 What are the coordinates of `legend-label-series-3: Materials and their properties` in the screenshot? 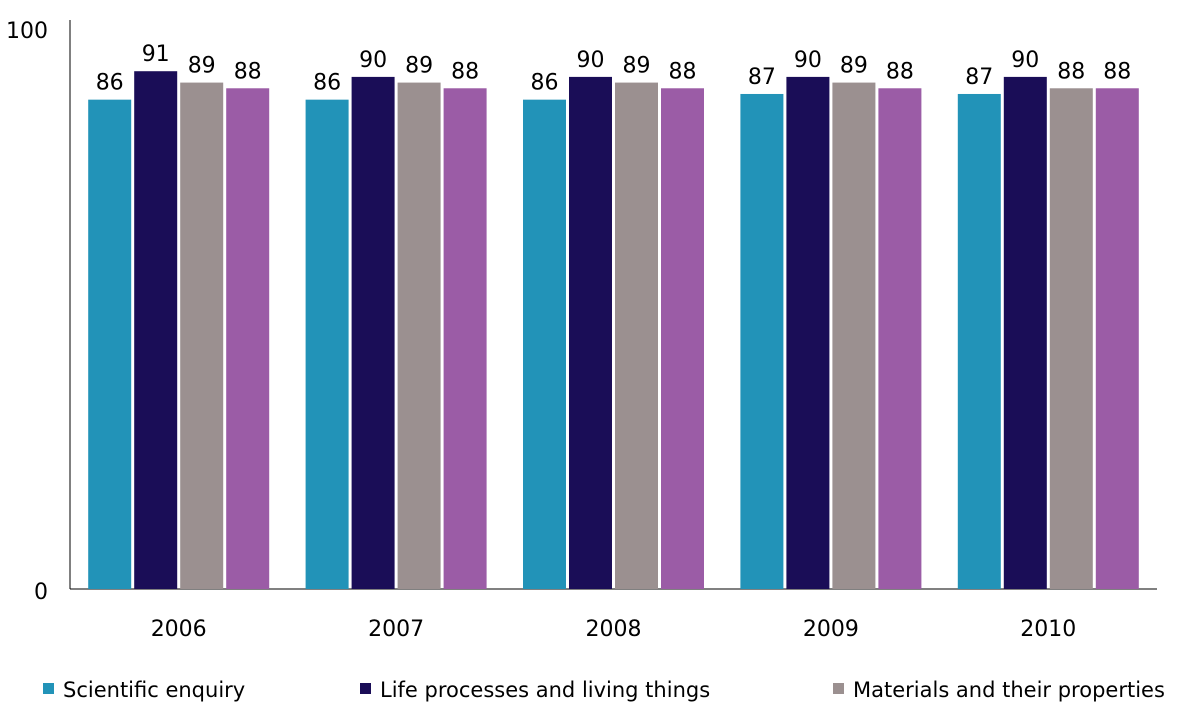 It's located at (1009, 690).